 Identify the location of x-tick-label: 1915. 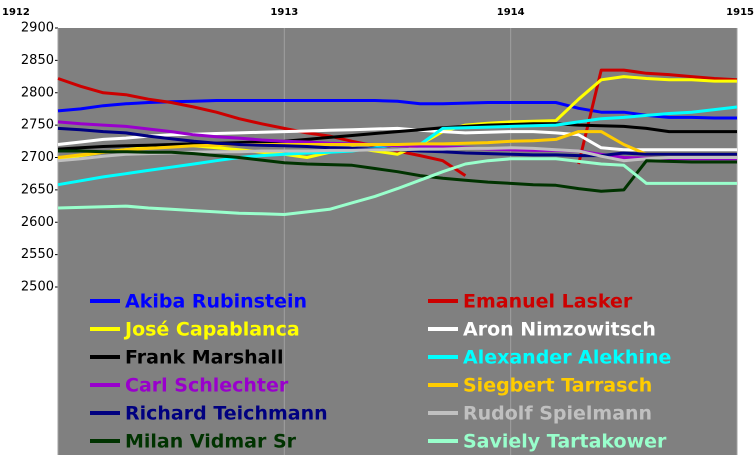
(740, 12).